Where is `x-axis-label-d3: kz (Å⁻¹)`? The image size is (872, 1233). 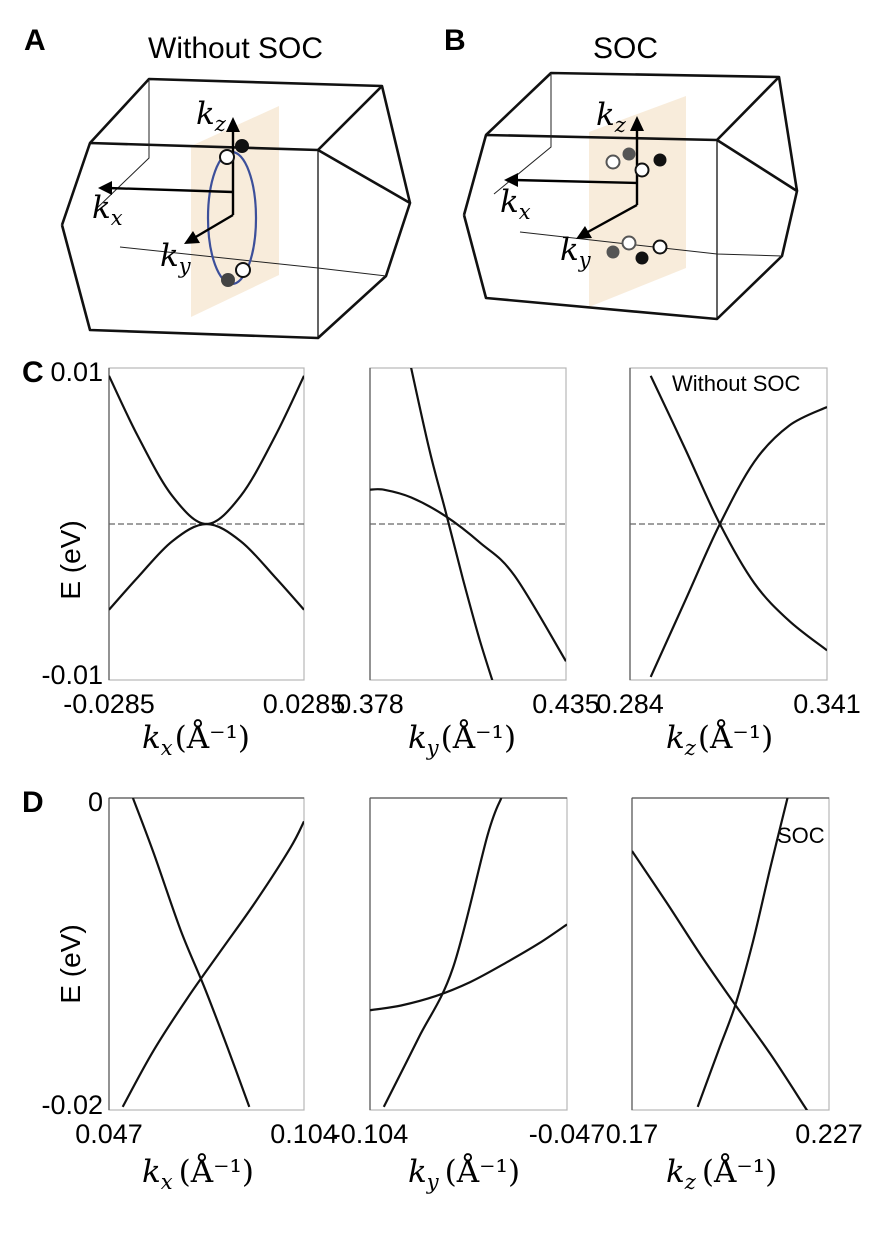 x-axis-label-d3: kz (Å⁻¹) is located at coordinates (721, 1173).